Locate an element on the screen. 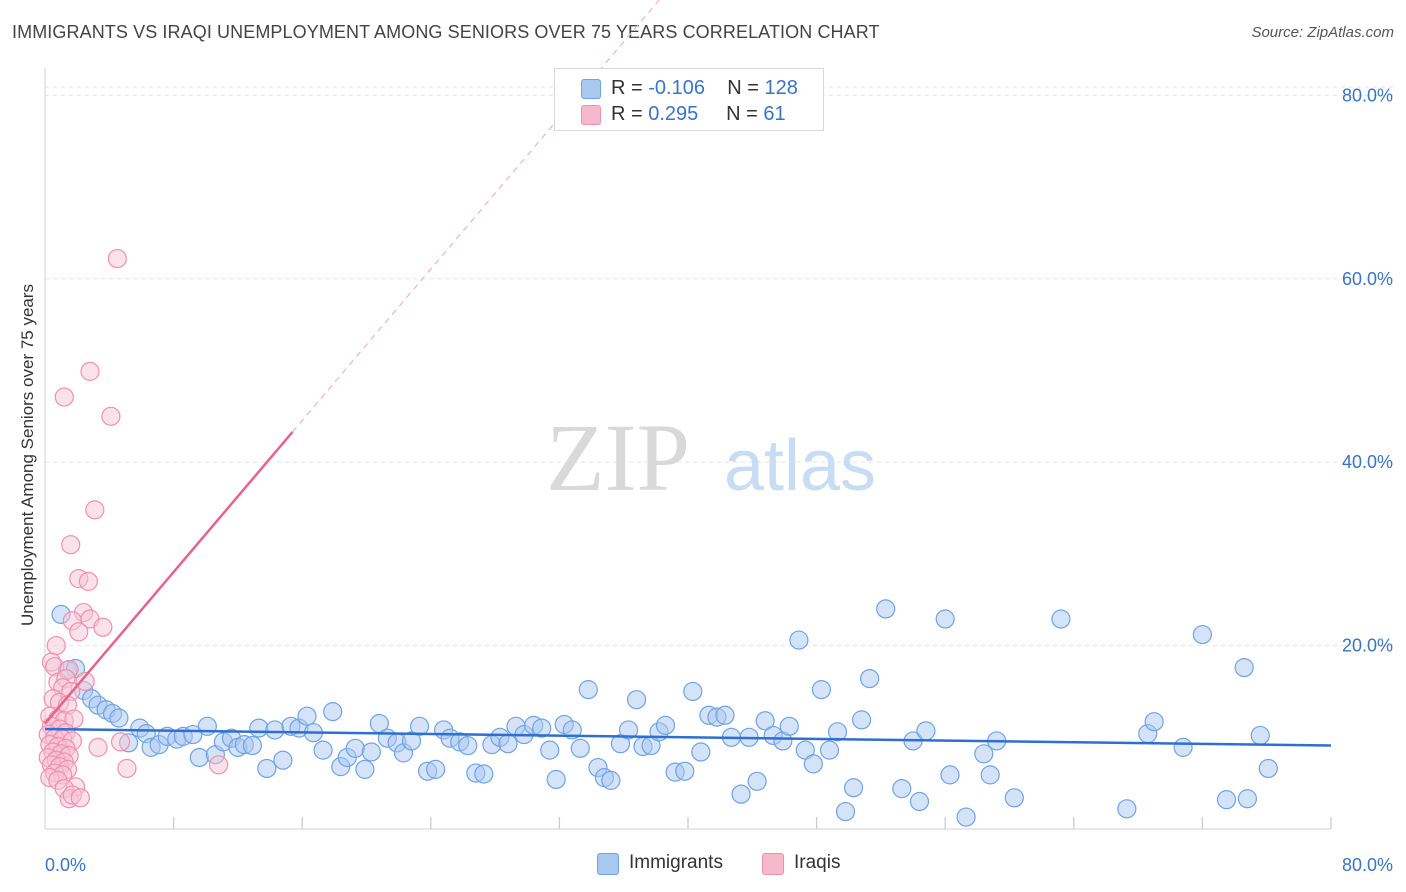 The height and width of the screenshot is (892, 1406). y-axis-label: Unemployment Among Seniors over 75 years is located at coordinates (27, 455).